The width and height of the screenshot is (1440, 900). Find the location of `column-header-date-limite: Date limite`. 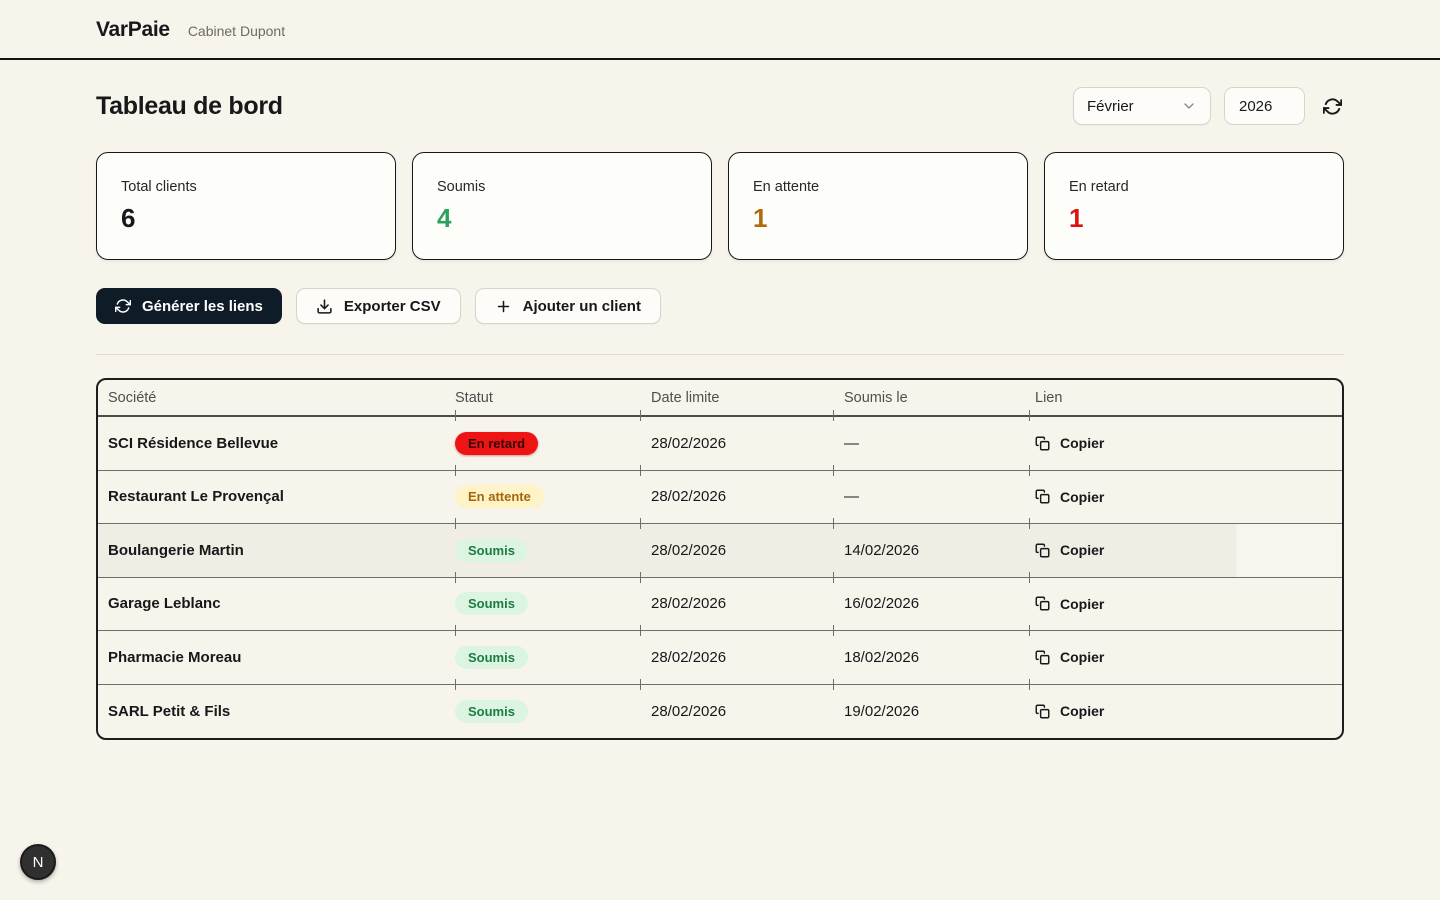

column-header-date-limite: Date limite is located at coordinates (736, 400).